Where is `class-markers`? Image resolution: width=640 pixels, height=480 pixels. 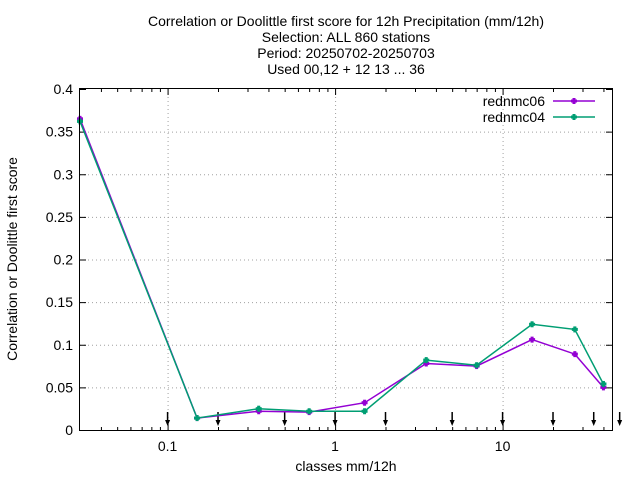
class-markers is located at coordinates (394, 419).